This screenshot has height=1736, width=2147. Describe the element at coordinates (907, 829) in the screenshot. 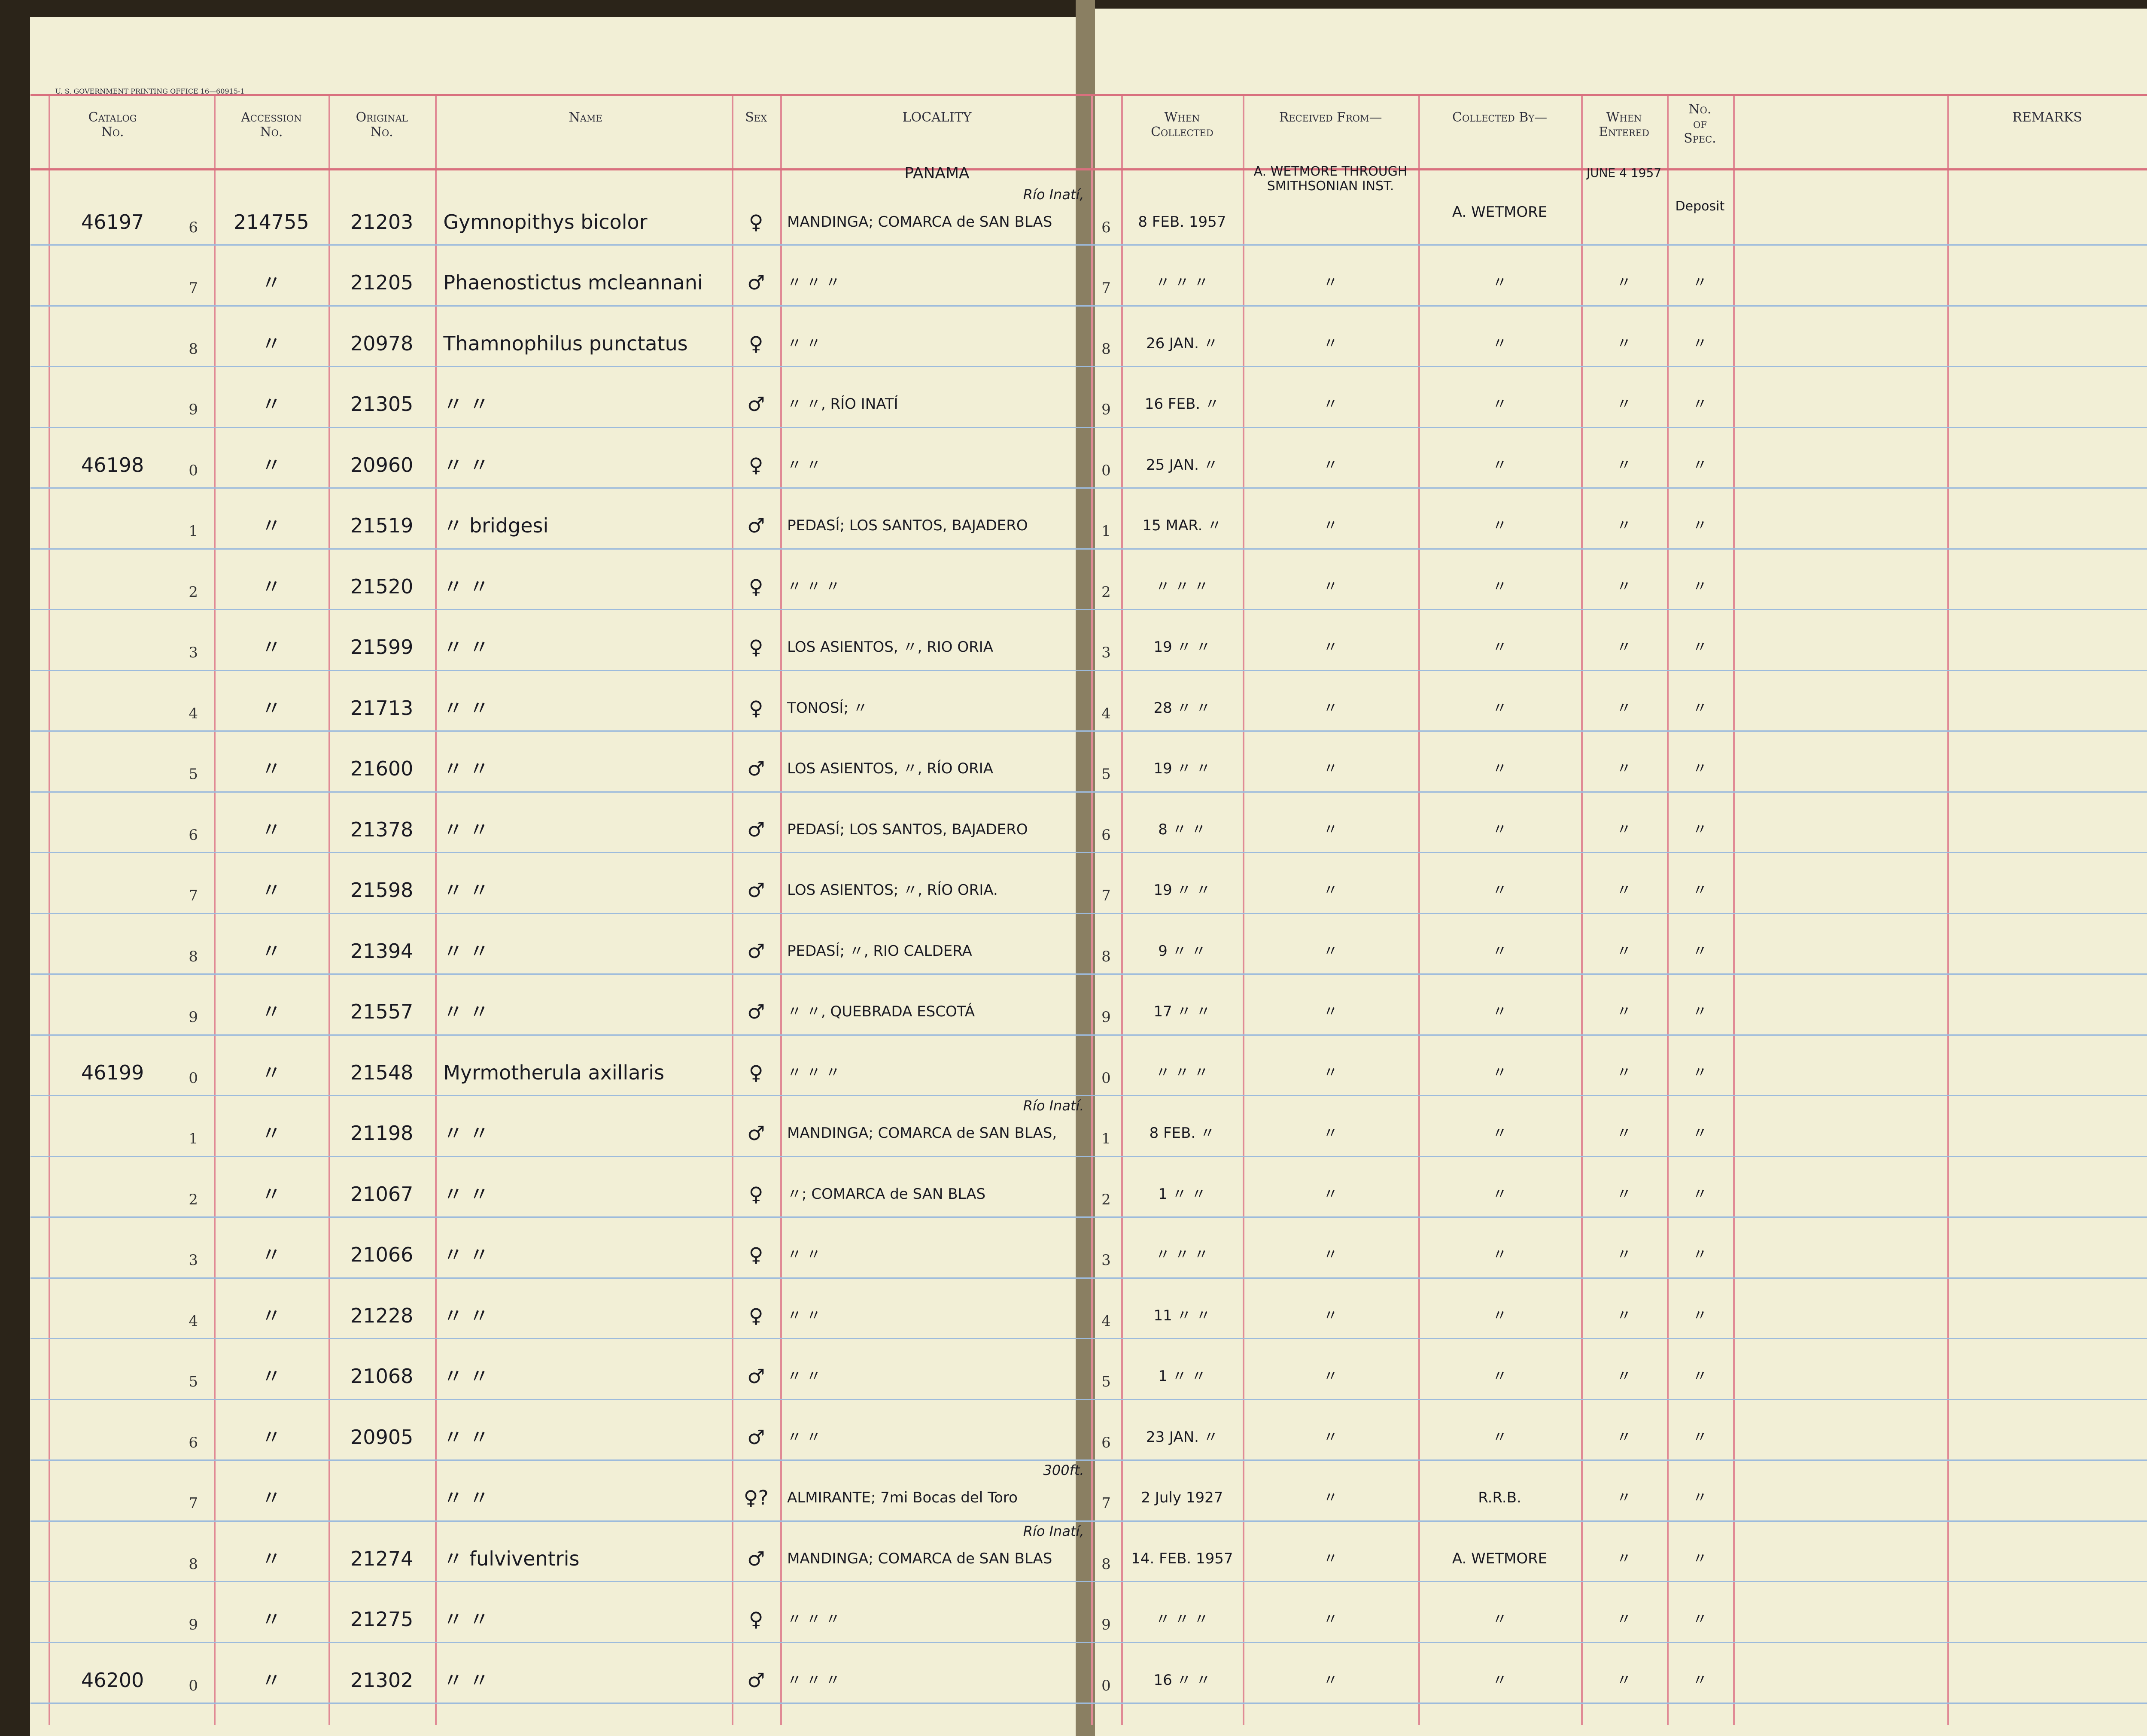

I see `cell-locality: PEDASÍ; LOS SANTOS, BAJADERO` at that location.